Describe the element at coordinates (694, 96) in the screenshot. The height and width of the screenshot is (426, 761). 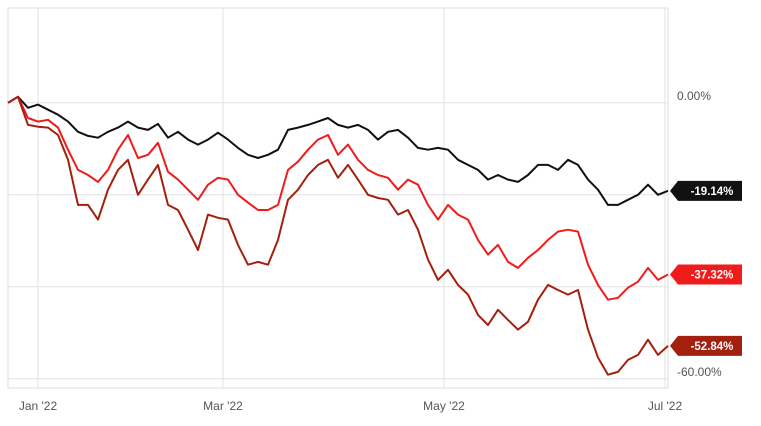
I see `y-tick-label: 0.00%` at that location.